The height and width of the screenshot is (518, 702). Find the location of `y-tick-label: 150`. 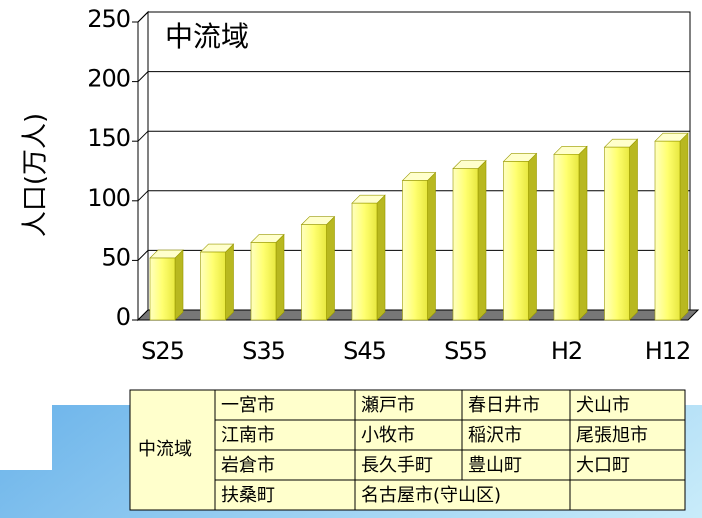

y-tick-label: 150 is located at coordinates (108, 138).